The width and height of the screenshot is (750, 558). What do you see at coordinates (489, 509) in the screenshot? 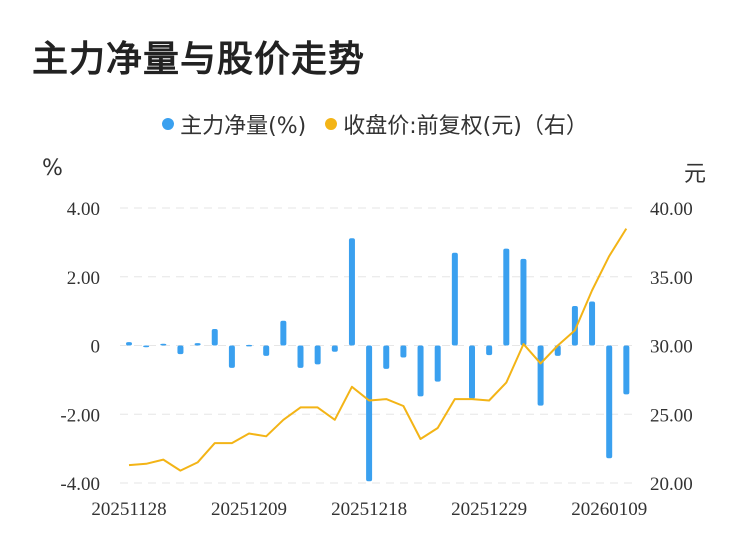
I see `x-tick-label: 20251229` at bounding box center [489, 509].